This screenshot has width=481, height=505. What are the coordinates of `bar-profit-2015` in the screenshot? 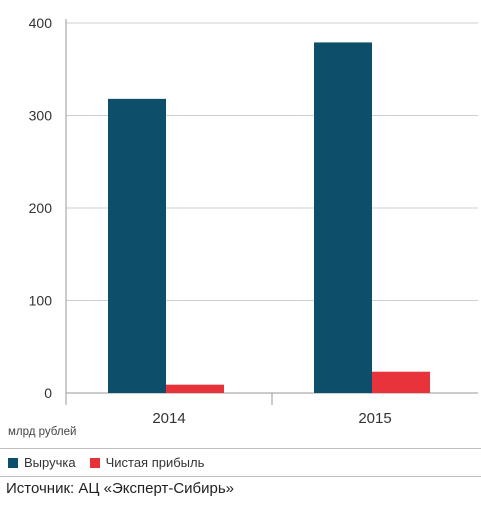 It's located at (401, 382).